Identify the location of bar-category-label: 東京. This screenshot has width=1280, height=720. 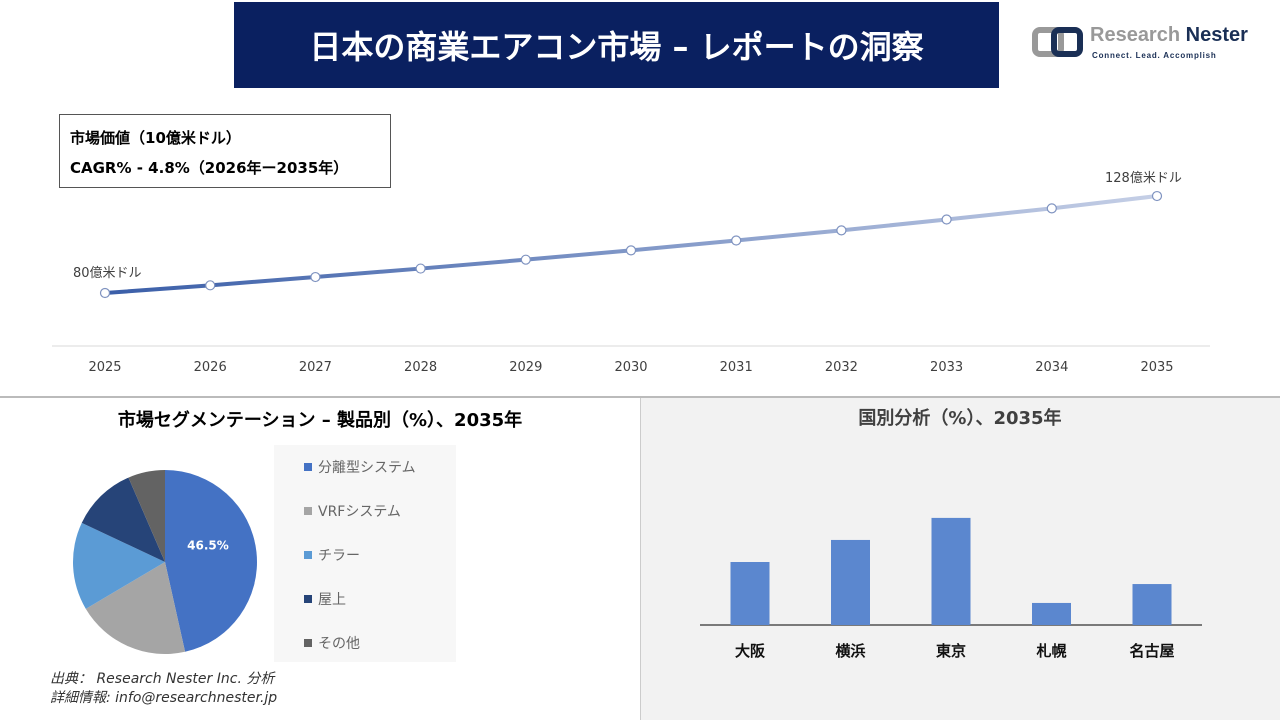
(951, 651).